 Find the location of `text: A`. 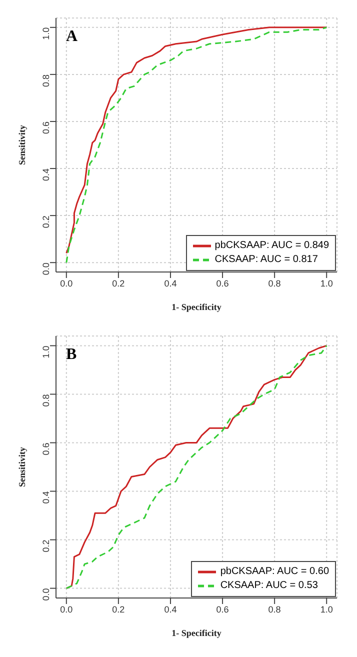

text: A is located at coordinates (72, 37).